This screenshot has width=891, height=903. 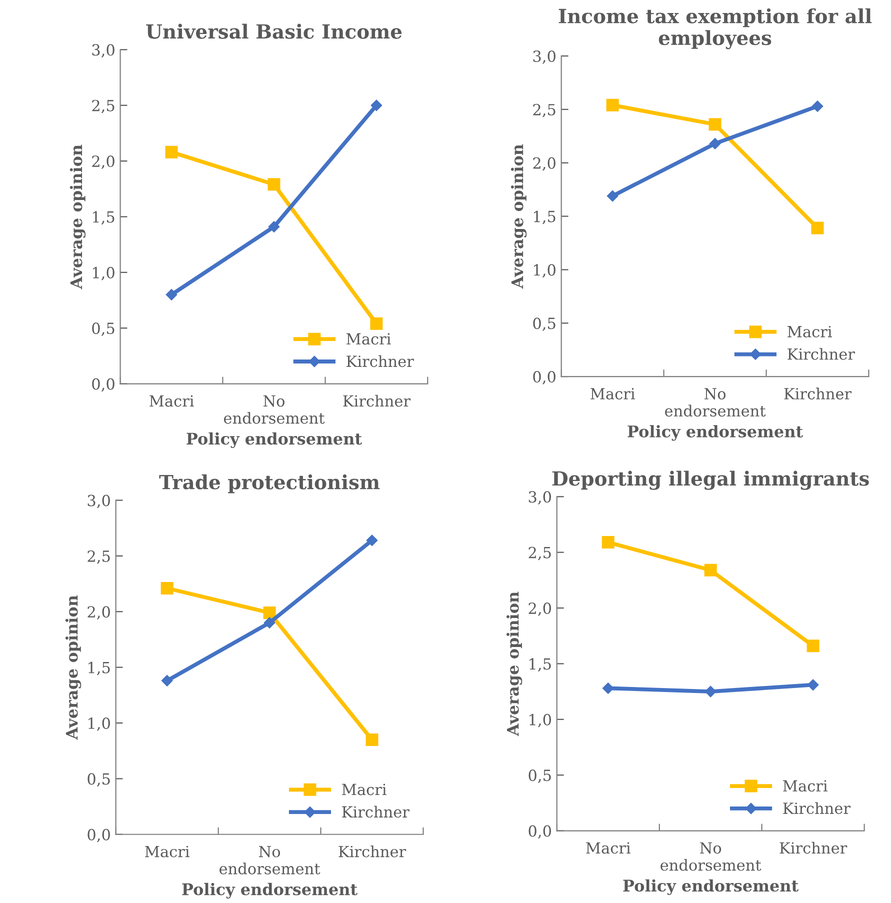 What do you see at coordinates (274, 31) in the screenshot?
I see `chart-title: Universal Basic Income` at bounding box center [274, 31].